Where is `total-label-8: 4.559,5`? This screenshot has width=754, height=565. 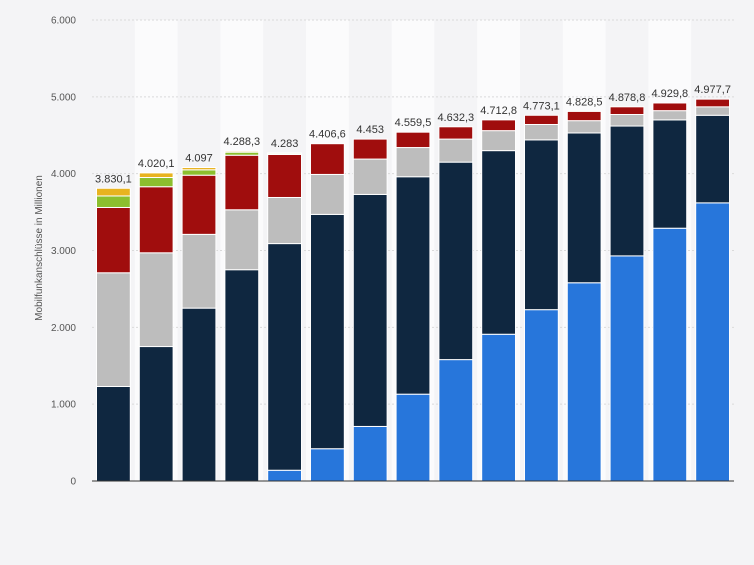 total-label-8: 4.559,5 is located at coordinates (413, 123).